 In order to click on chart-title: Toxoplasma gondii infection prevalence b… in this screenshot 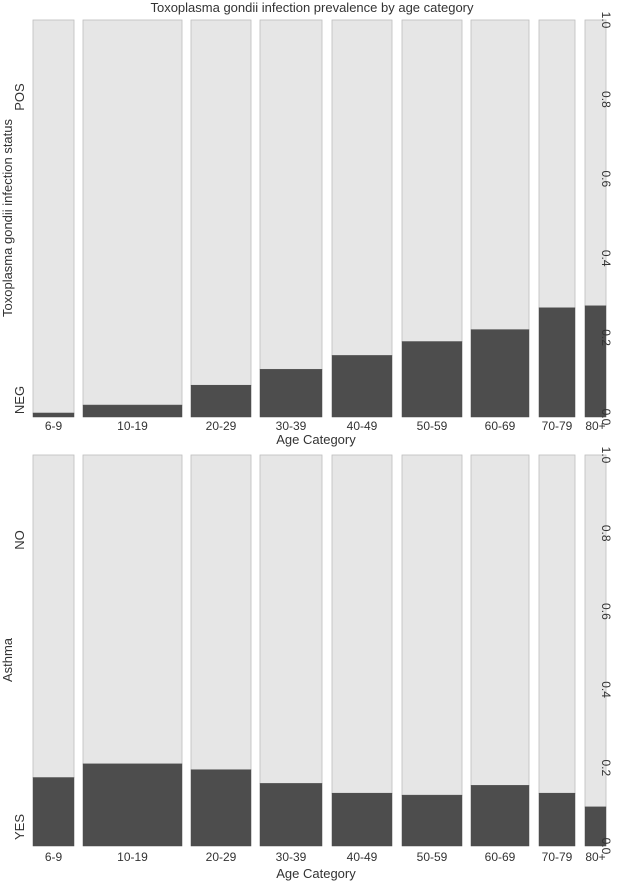, I will do `click(312, 7)`.